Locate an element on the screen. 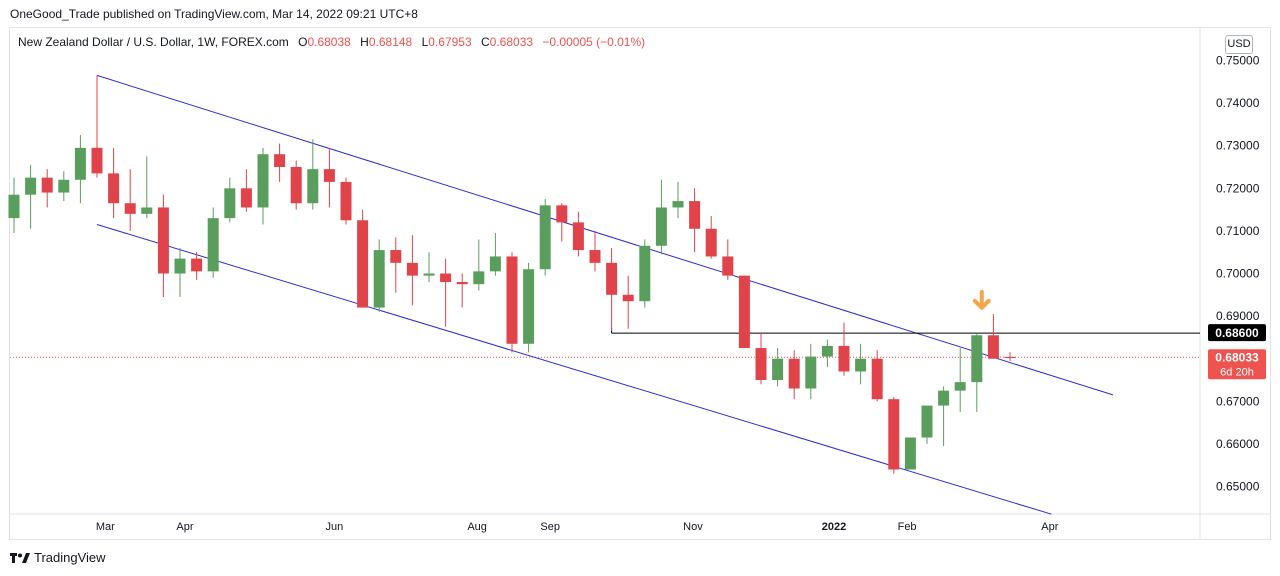 The width and height of the screenshot is (1280, 576). change-value: −0.00005 (−0.01%) is located at coordinates (594, 42).